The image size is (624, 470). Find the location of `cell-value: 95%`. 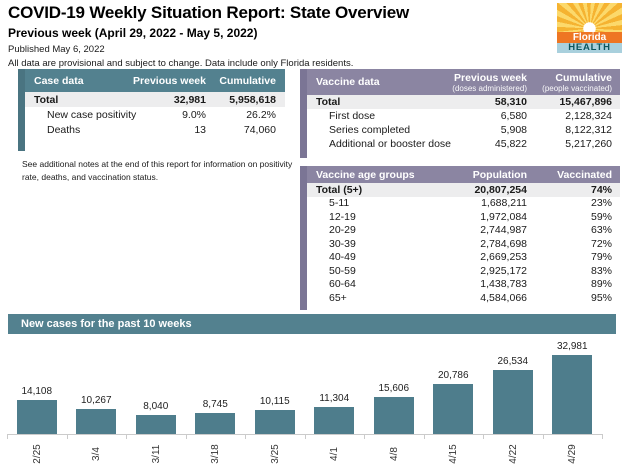

cell-value: 95% is located at coordinates (601, 297).